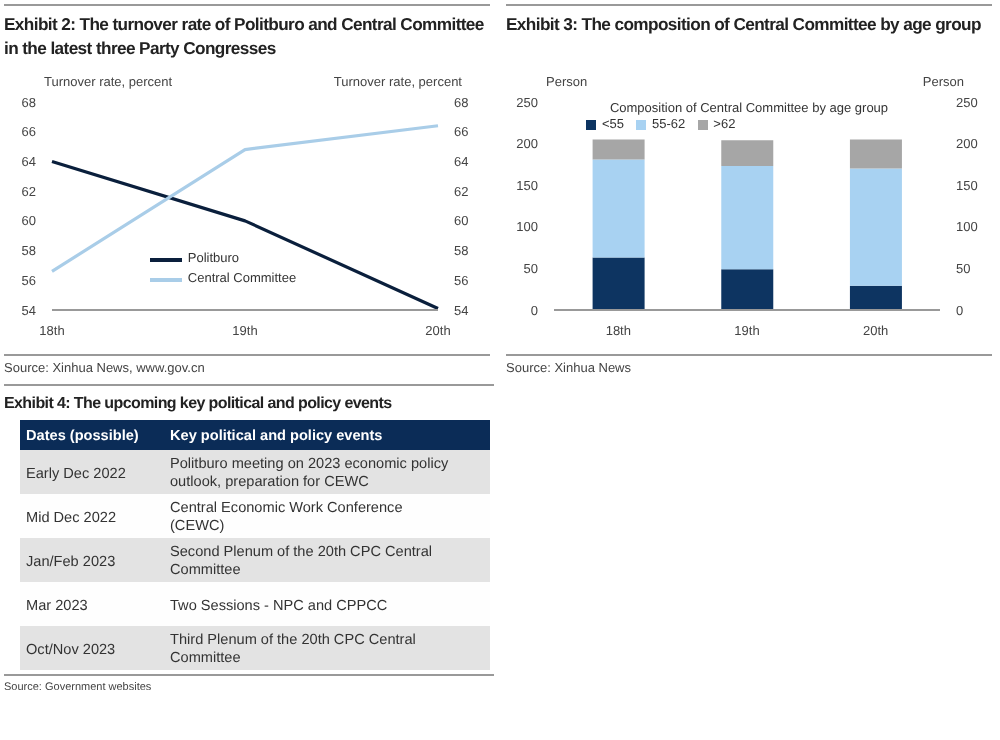 This screenshot has height=740, width=1000. I want to click on text: Exhibit 4: The upcoming key political and policy events, so click(249, 400).